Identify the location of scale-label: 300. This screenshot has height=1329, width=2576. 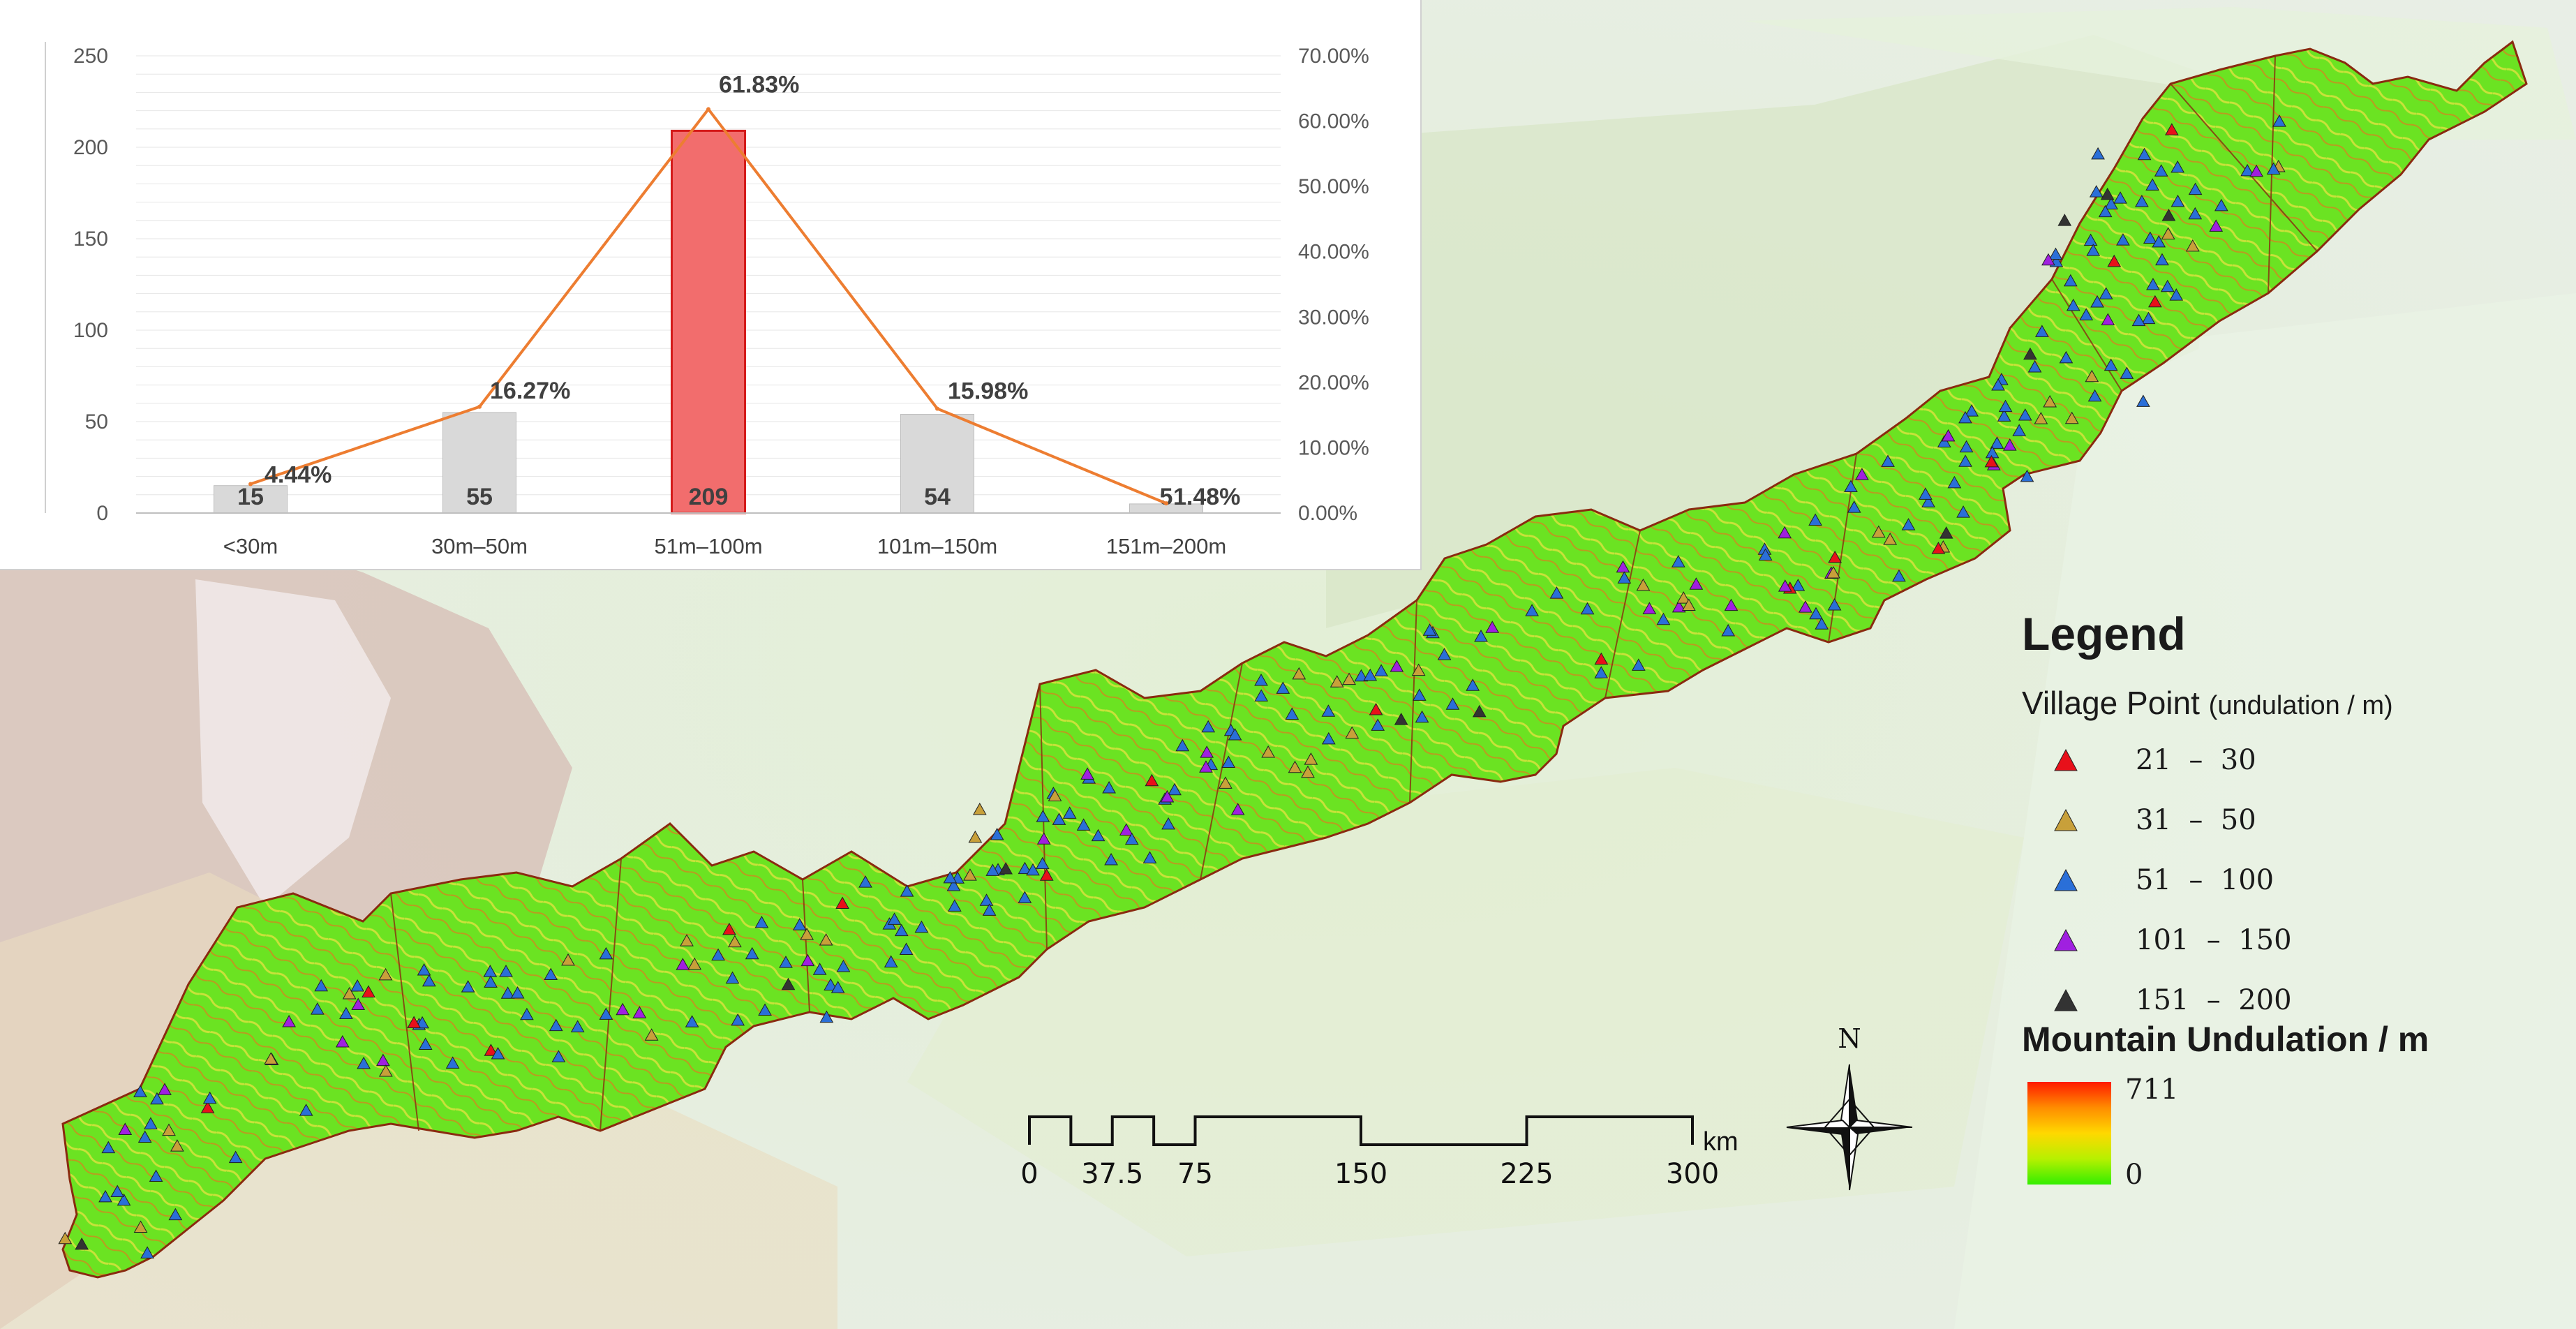
(1692, 1174).